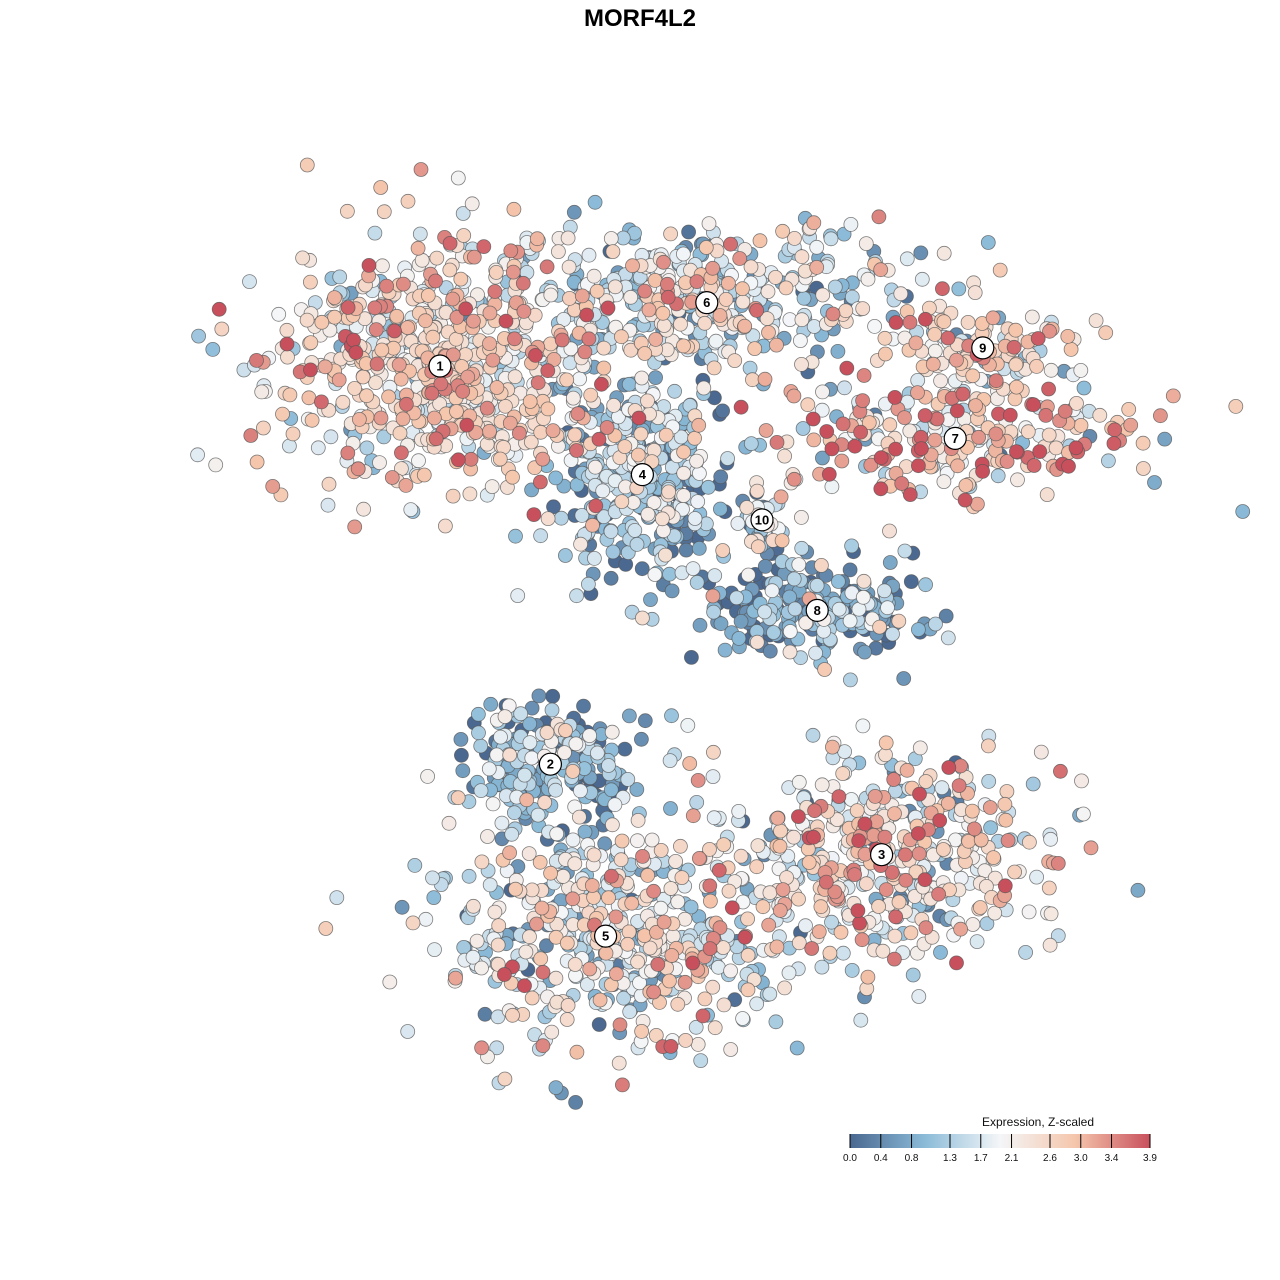  I want to click on cluster-label-text: 4, so click(643, 474).